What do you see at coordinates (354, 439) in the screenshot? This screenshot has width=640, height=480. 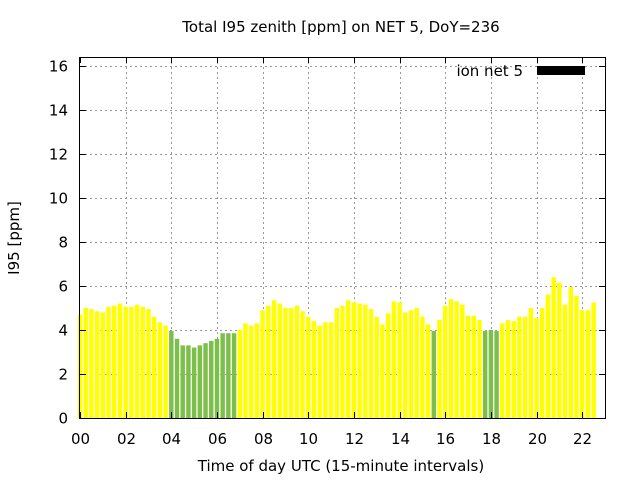 I see `x-tick-label: 12` at bounding box center [354, 439].